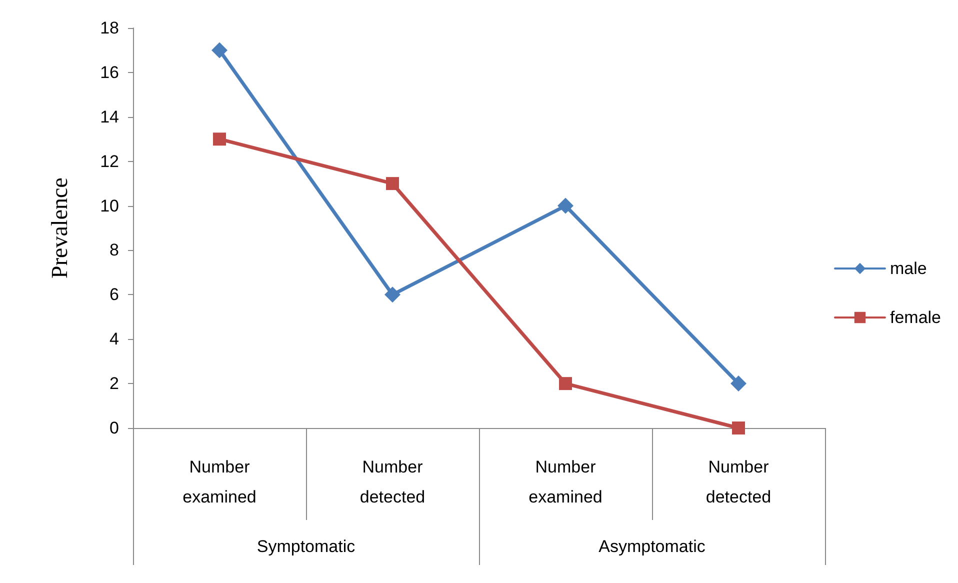 Image resolution: width=958 pixels, height=583 pixels. I want to click on y-axis-title: Prevalence, so click(59, 228).